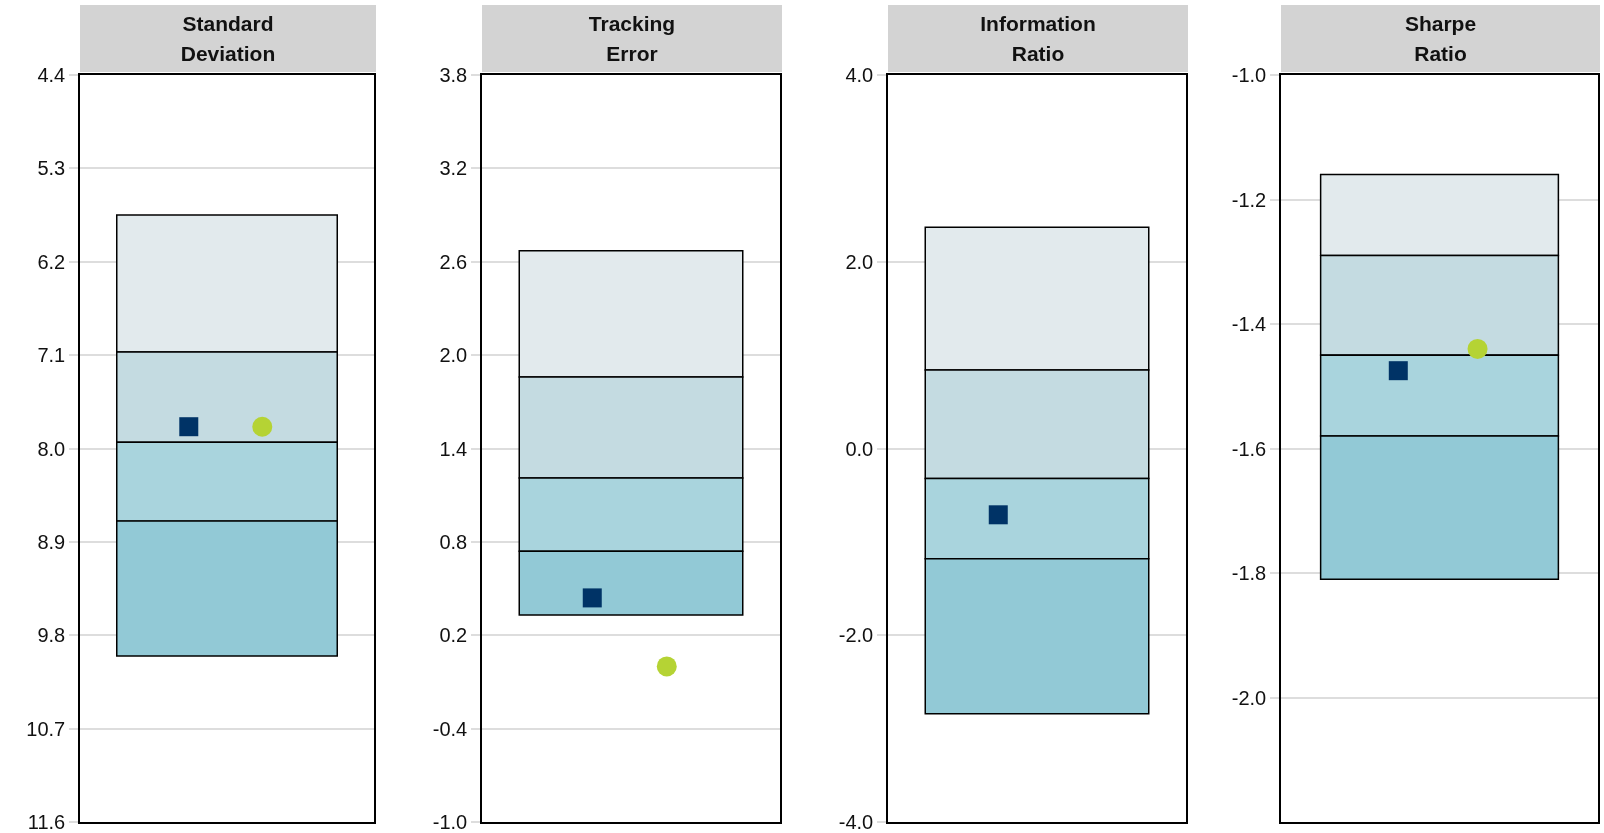 The width and height of the screenshot is (1604, 833). Describe the element at coordinates (1249, 199) in the screenshot. I see `y-tick-label: -1.2` at that location.